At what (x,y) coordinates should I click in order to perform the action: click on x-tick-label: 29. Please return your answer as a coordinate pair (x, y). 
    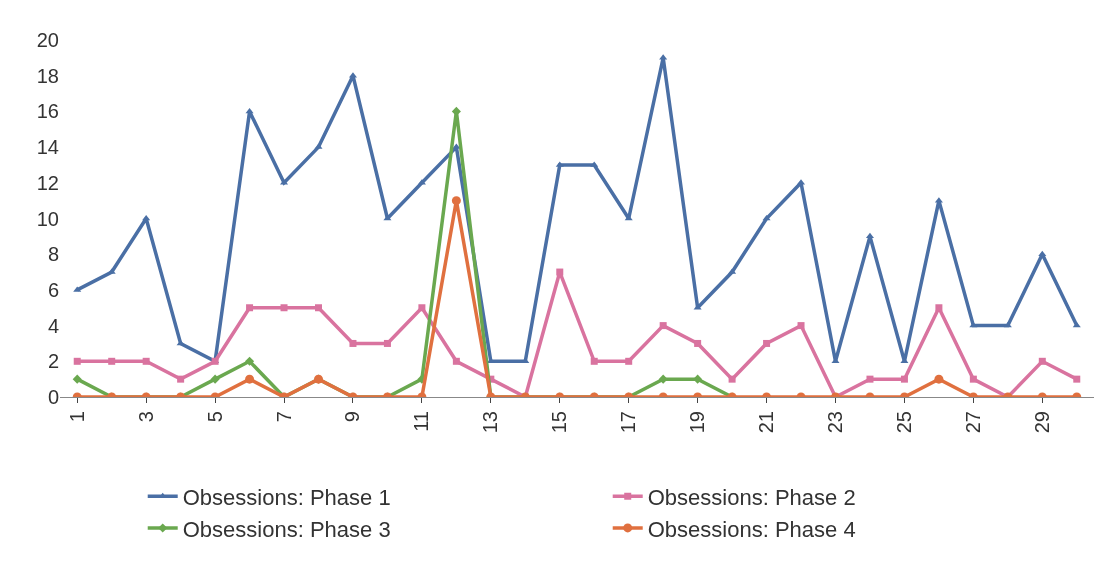
    Looking at the image, I should click on (1041, 422).